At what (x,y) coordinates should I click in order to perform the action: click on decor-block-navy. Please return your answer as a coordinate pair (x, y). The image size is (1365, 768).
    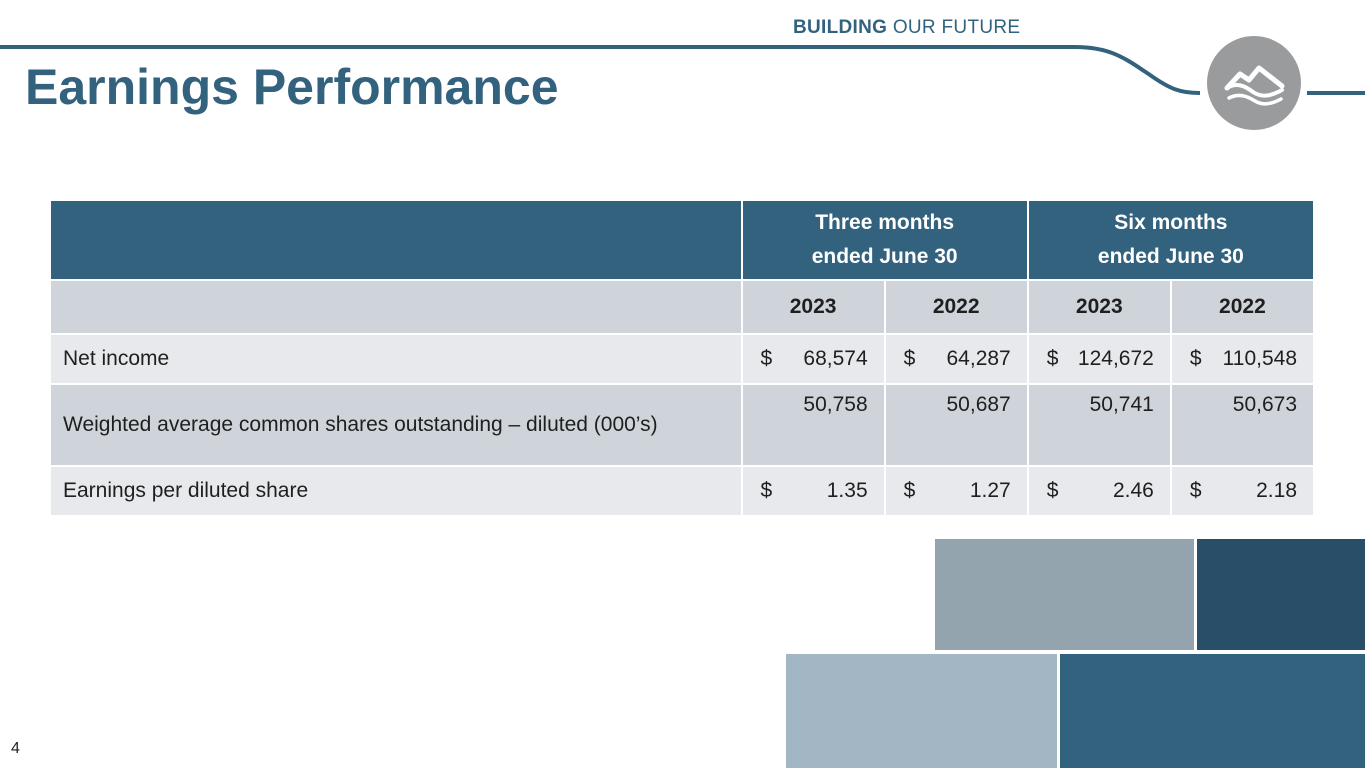
    Looking at the image, I should click on (1281, 594).